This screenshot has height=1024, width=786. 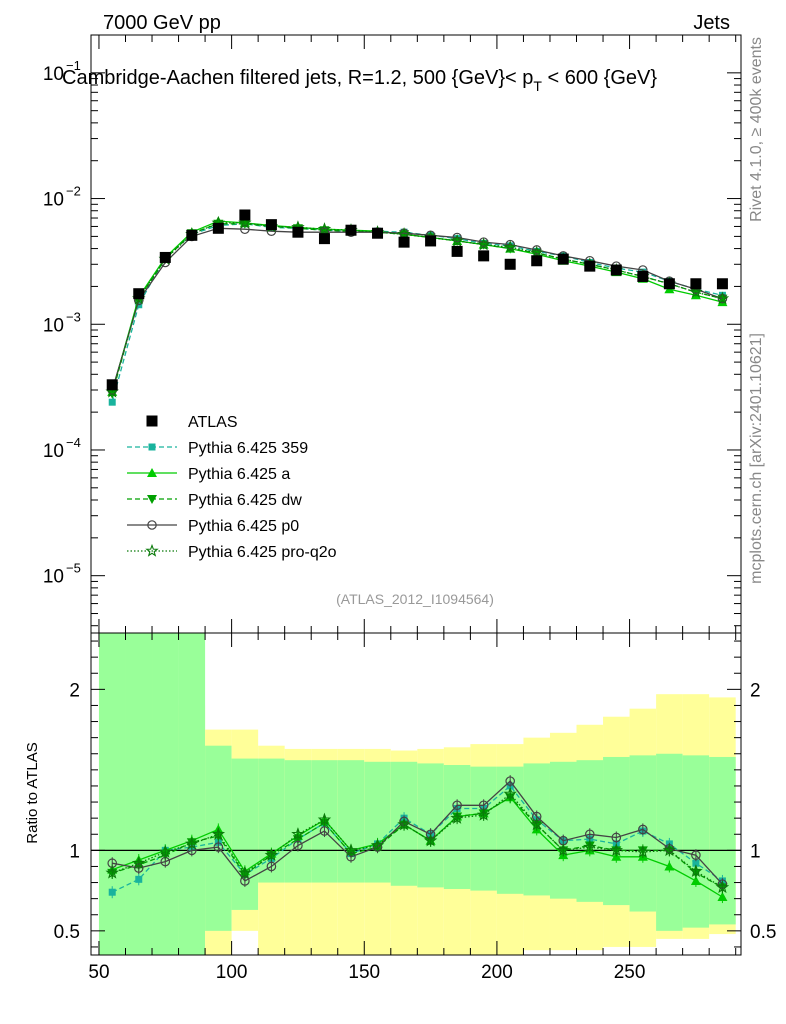 I want to click on legend-label: Pythia 6.425 p0, so click(x=243, y=526).